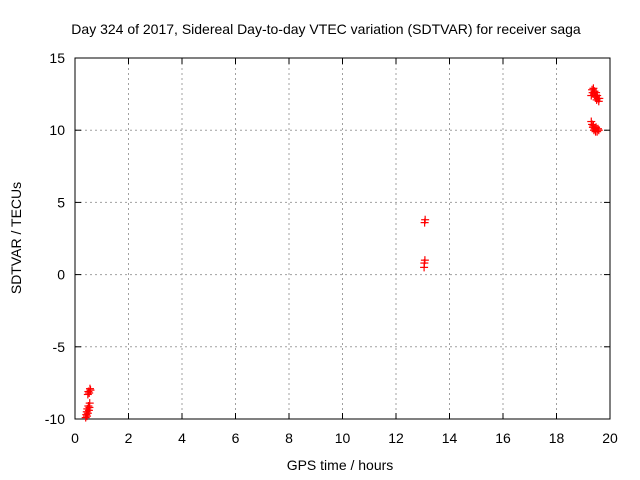 This screenshot has width=640, height=480. I want to click on x-tick-labels: 0 2 4 6 8 10 12 14 16 18 20, so click(344, 438).